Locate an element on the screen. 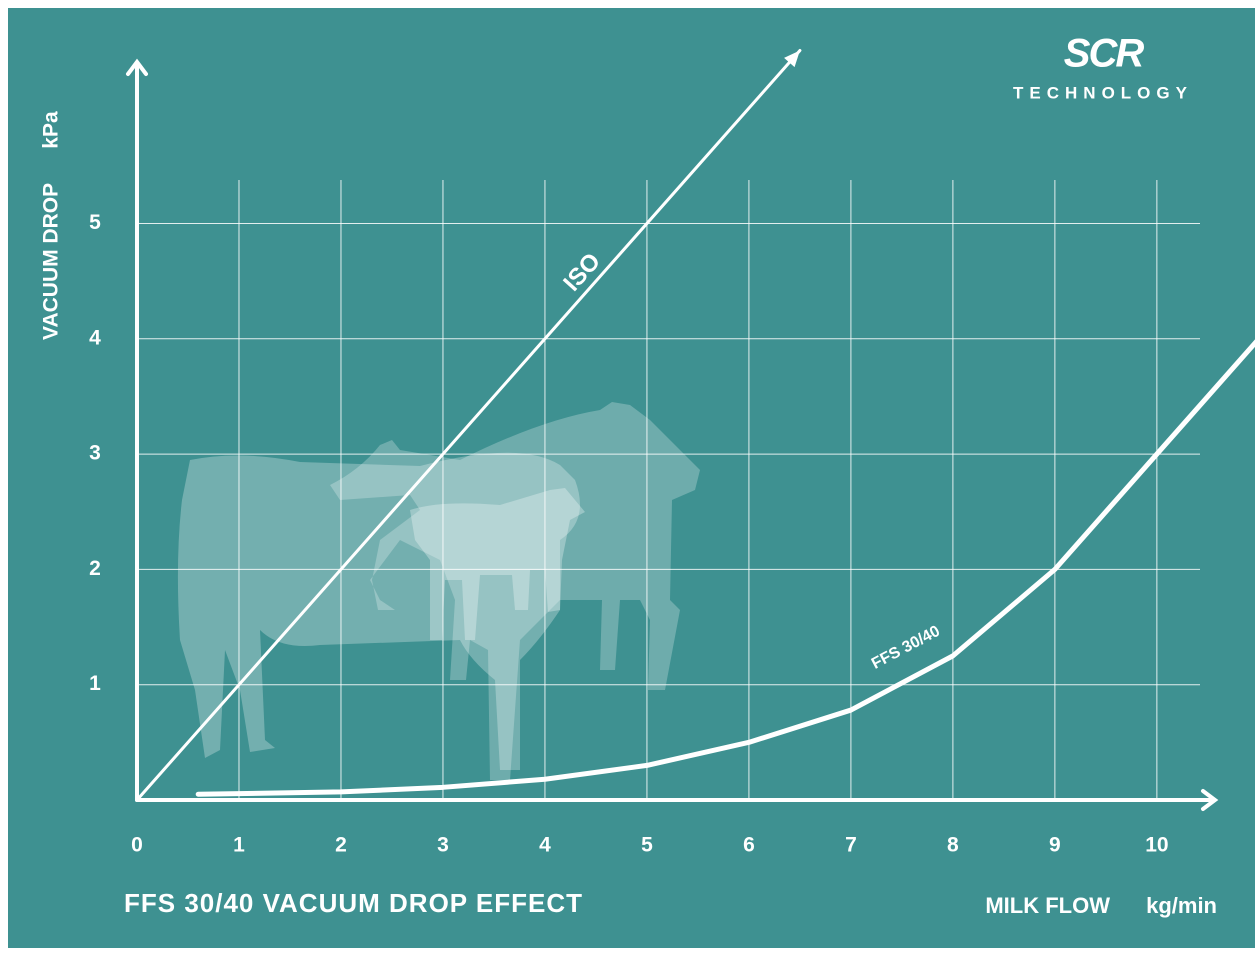 The width and height of the screenshot is (1255, 955). x-tick-label: 2 is located at coordinates (341, 845).